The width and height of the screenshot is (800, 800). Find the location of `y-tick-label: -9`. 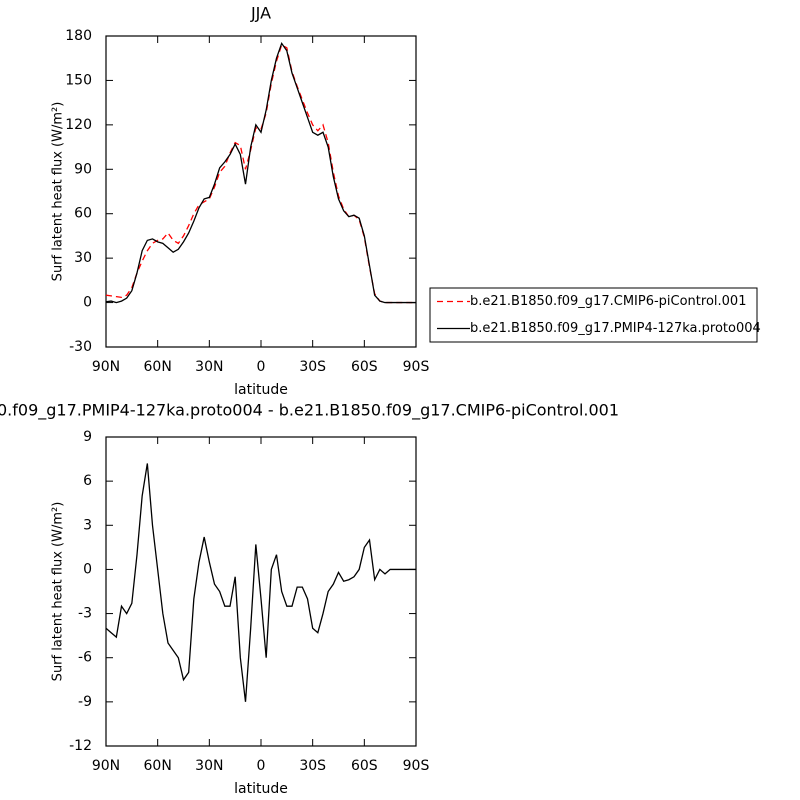

y-tick-label: -9 is located at coordinates (85, 702).